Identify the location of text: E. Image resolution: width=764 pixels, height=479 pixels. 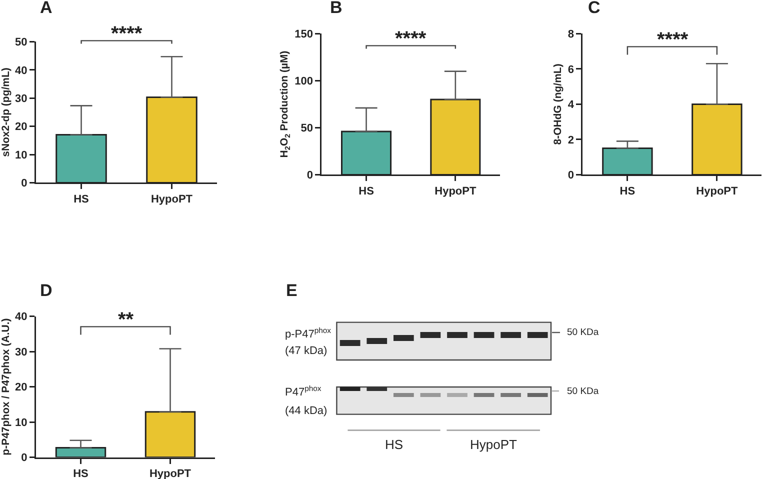
(292, 290).